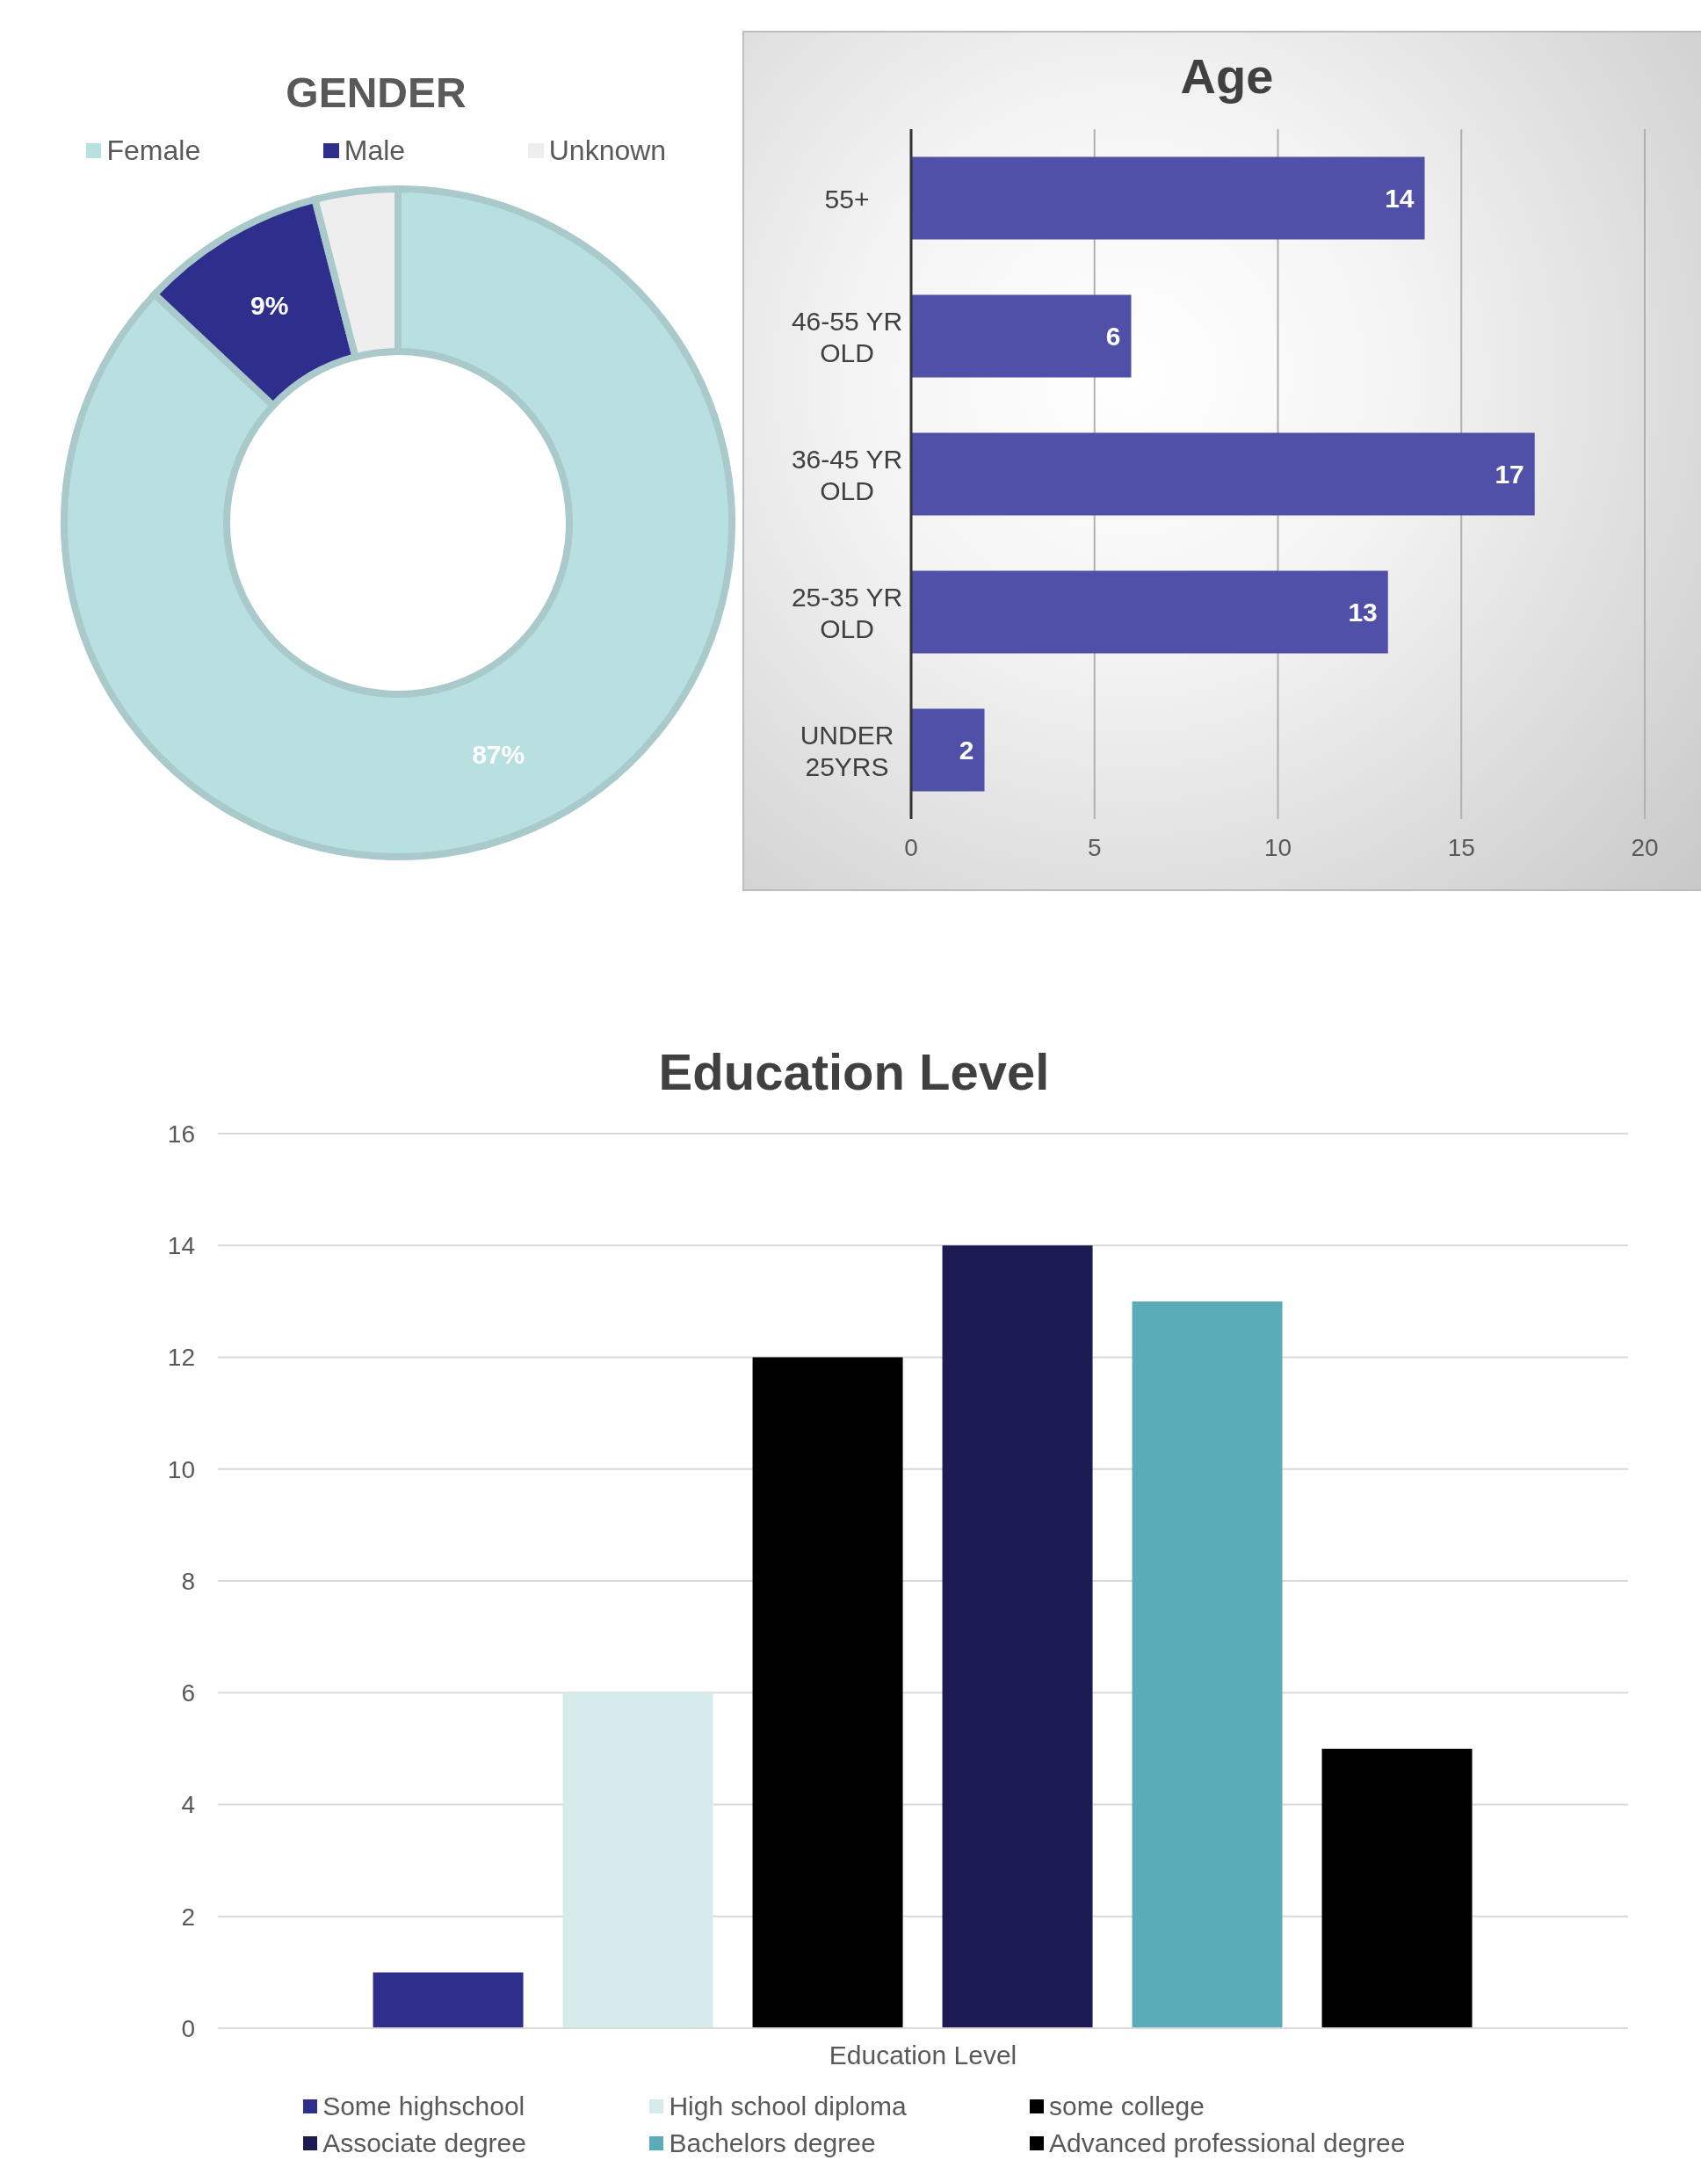 Image resolution: width=1708 pixels, height=2182 pixels. What do you see at coordinates (1277, 847) in the screenshot?
I see `x-tick-label: 10` at bounding box center [1277, 847].